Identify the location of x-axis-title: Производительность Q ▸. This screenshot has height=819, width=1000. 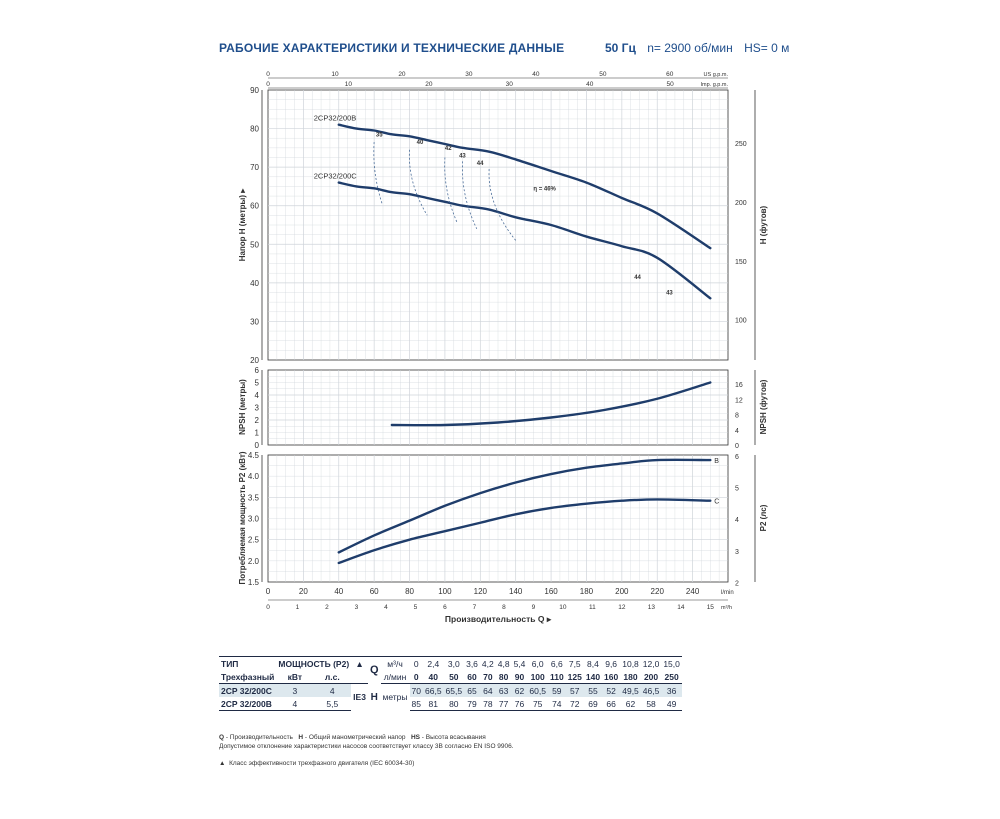
(498, 619).